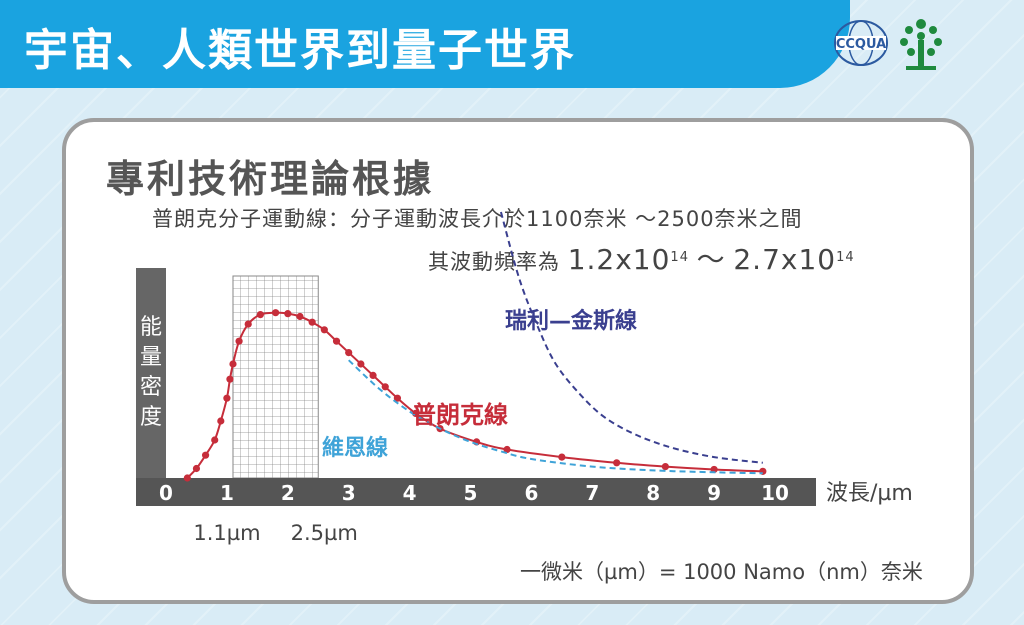 This screenshot has height=625, width=1024. Describe the element at coordinates (460, 415) in the screenshot. I see `series-label: 普朗克線` at that location.